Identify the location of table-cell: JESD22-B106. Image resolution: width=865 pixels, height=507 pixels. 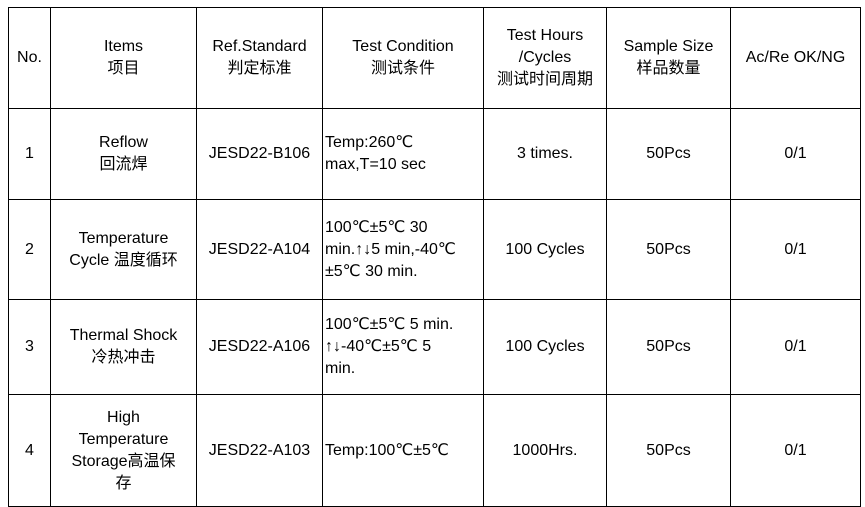
(259, 154).